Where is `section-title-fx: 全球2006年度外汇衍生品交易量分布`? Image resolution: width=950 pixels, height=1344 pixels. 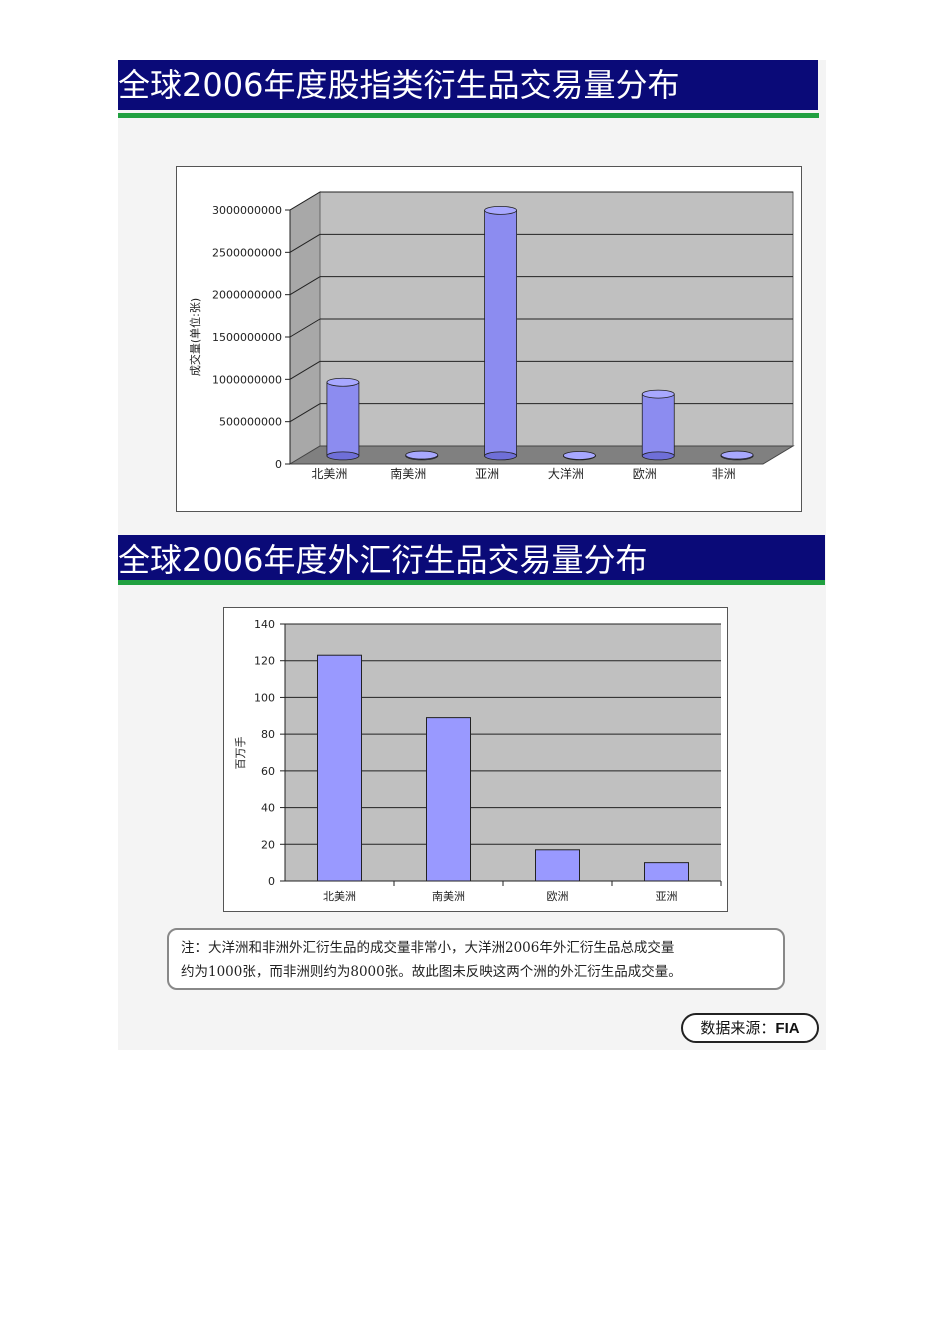
section-title-fx: 全球2006年度外汇衍生品交易量分布 is located at coordinates (471, 560).